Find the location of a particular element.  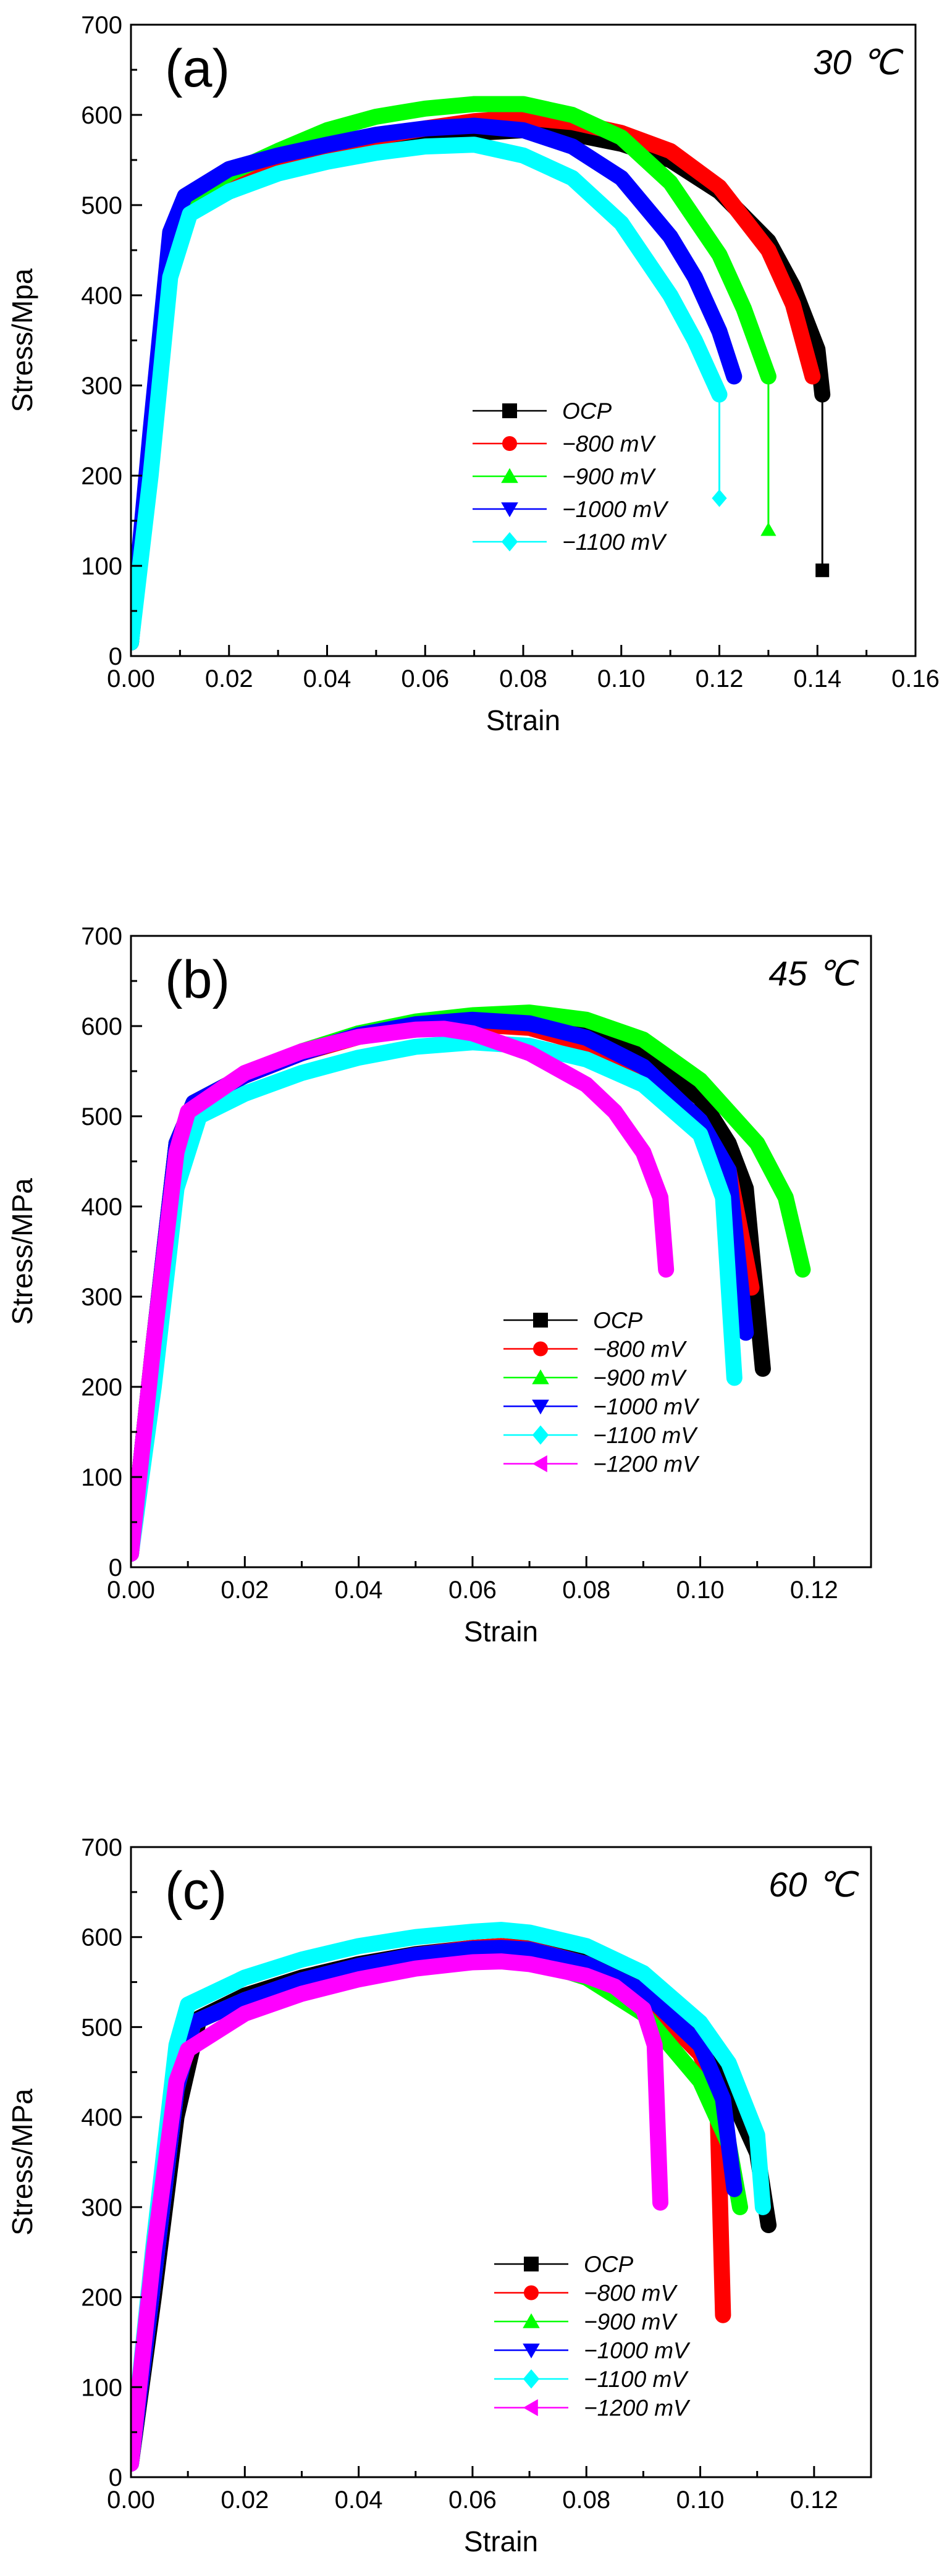

panel-label: (b) is located at coordinates (197, 979).